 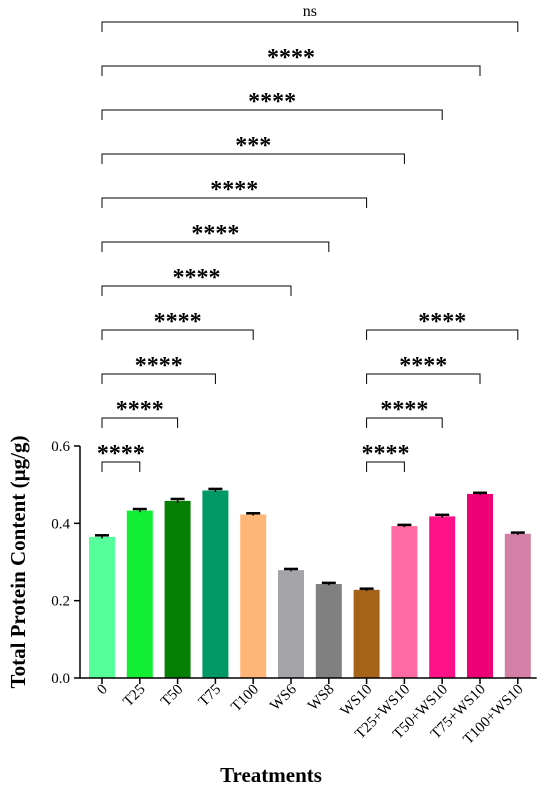 I want to click on bar-T50+WS10, so click(x=442, y=597).